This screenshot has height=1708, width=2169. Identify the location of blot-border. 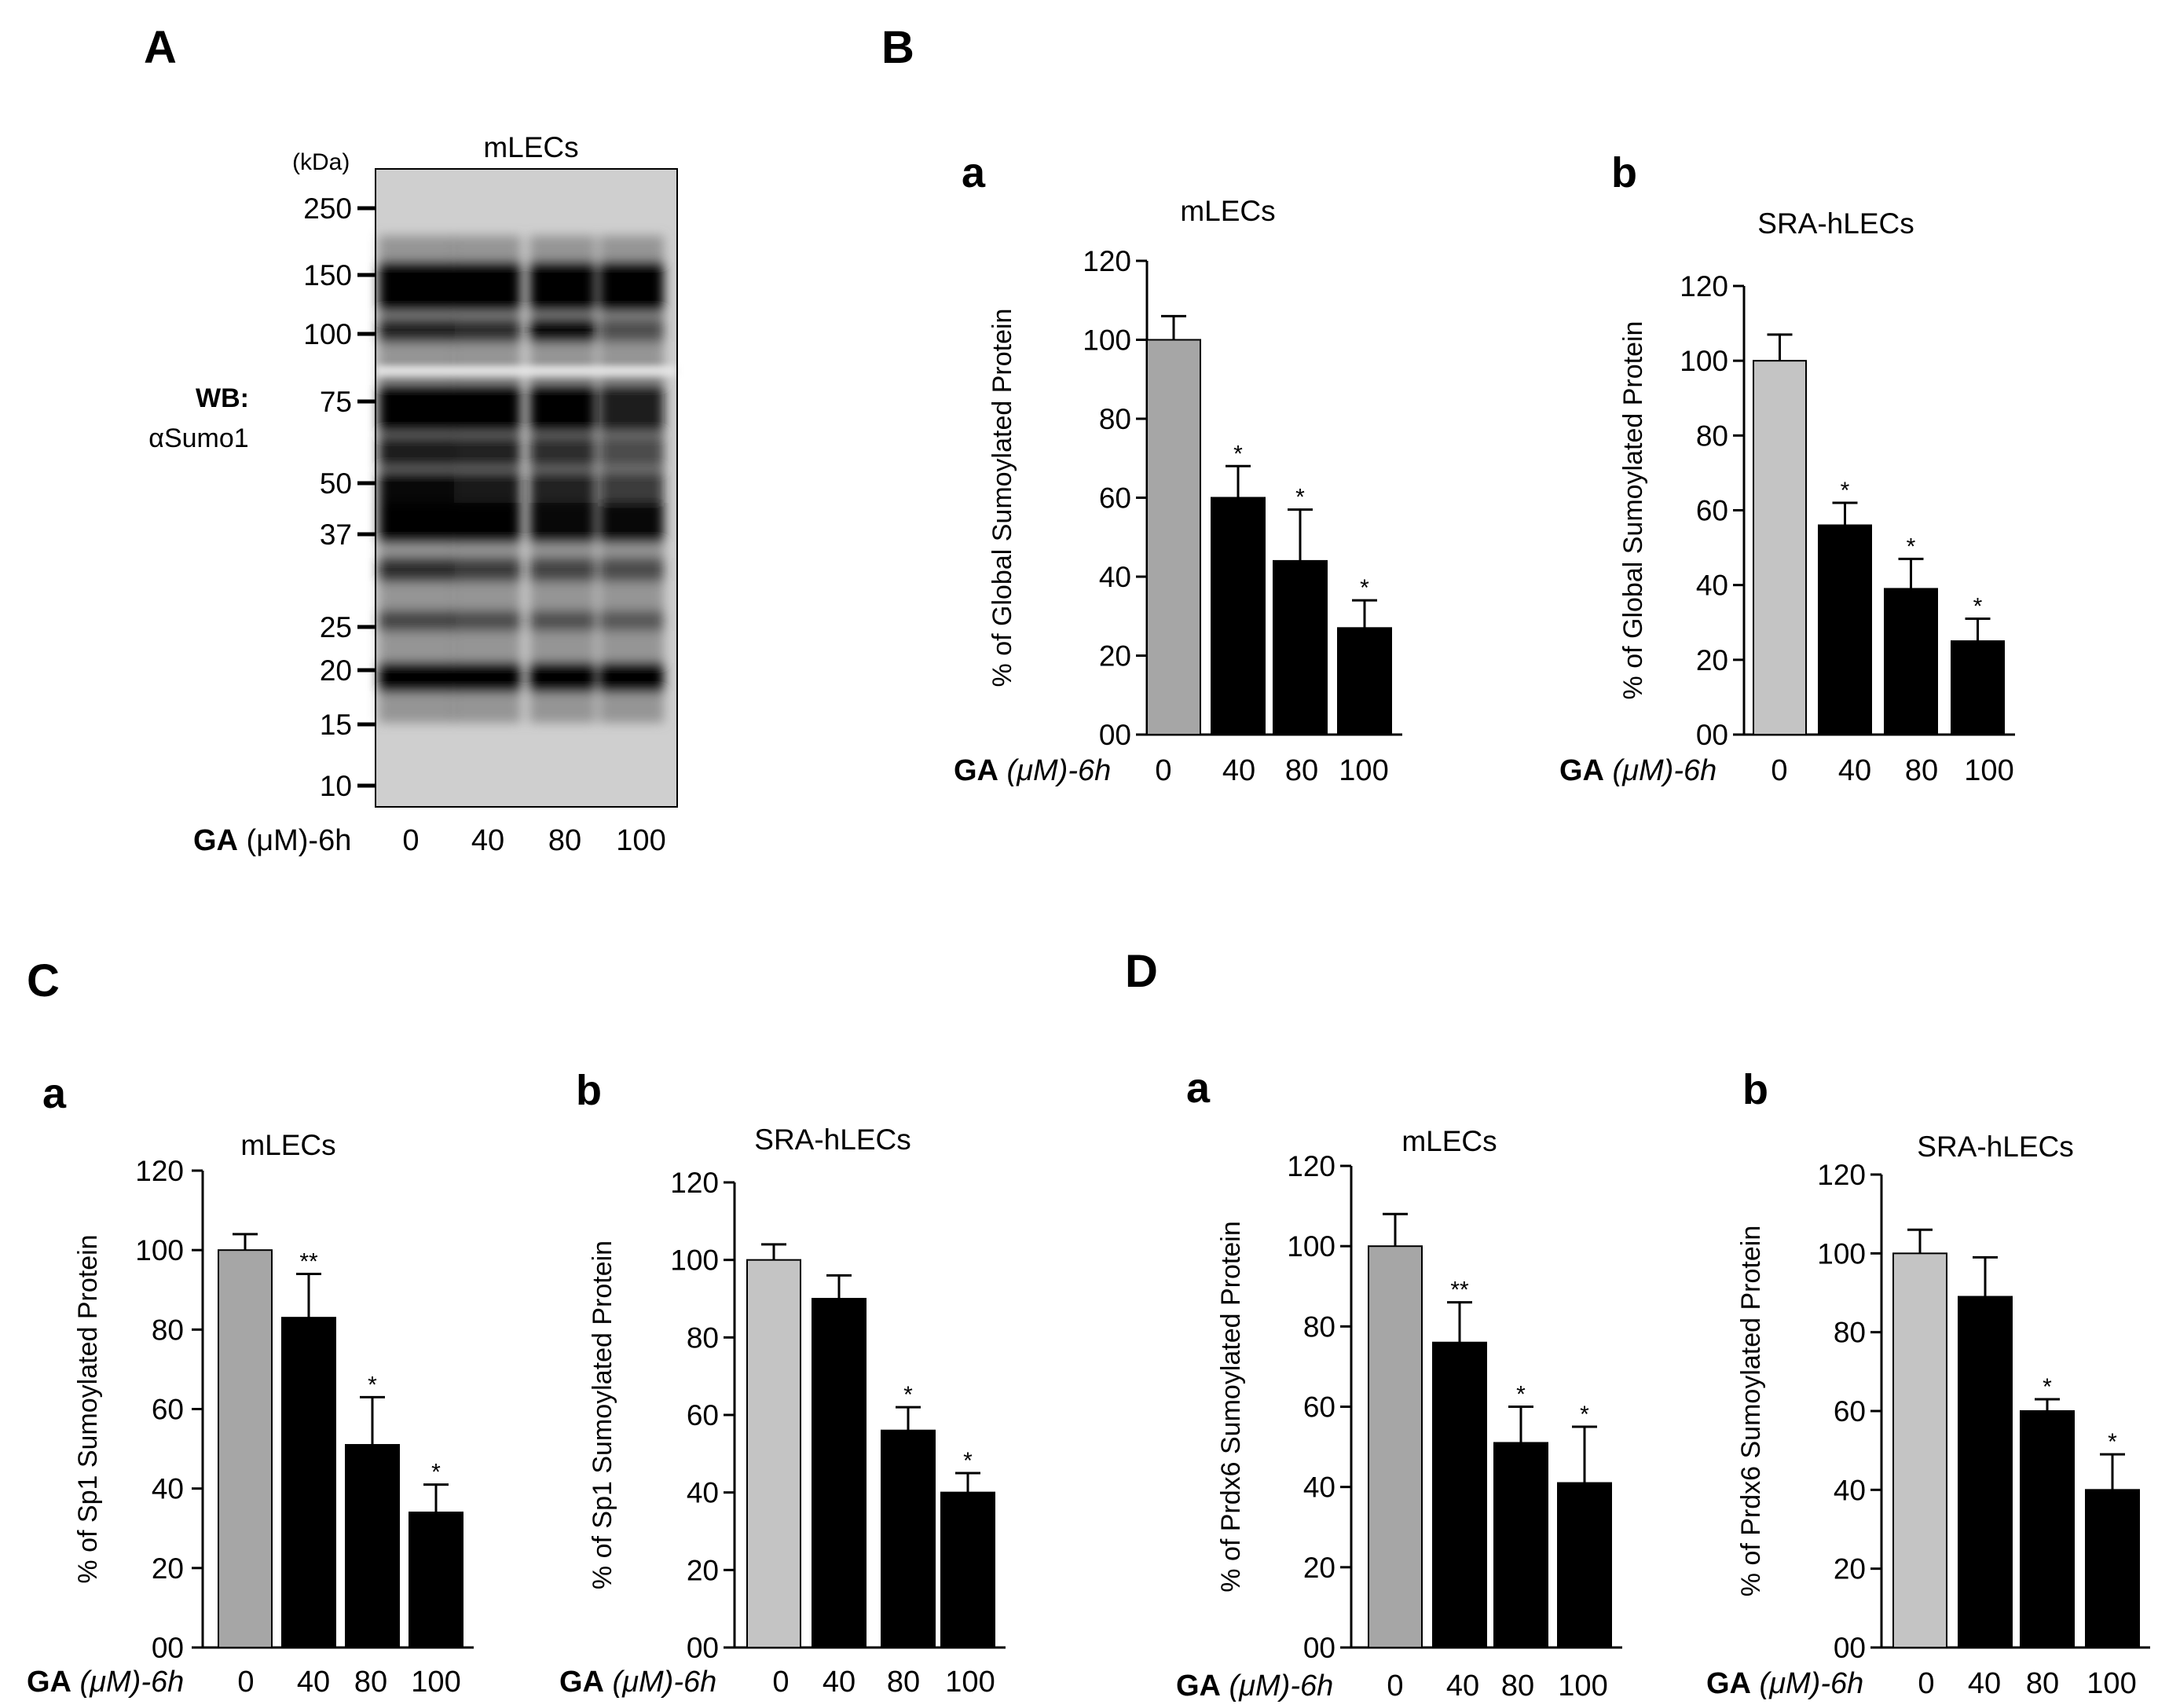
(526, 488).